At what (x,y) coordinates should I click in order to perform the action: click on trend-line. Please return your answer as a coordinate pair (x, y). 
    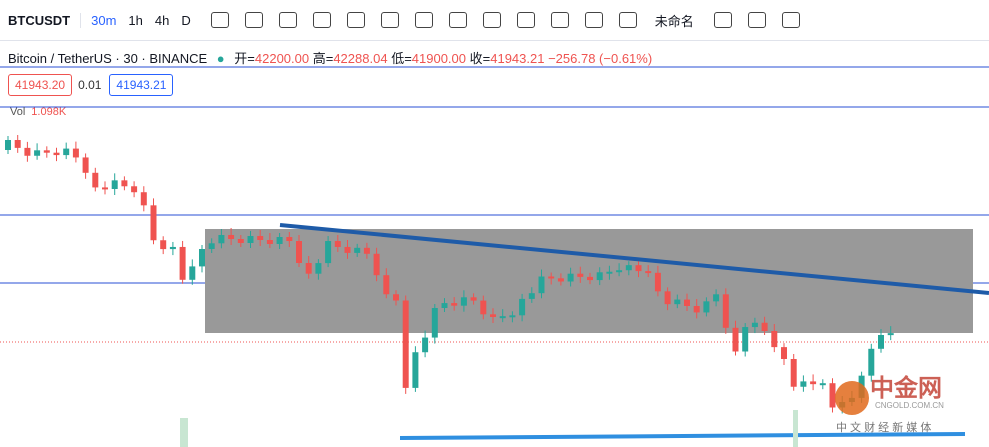
    Looking at the image, I should click on (634, 259).